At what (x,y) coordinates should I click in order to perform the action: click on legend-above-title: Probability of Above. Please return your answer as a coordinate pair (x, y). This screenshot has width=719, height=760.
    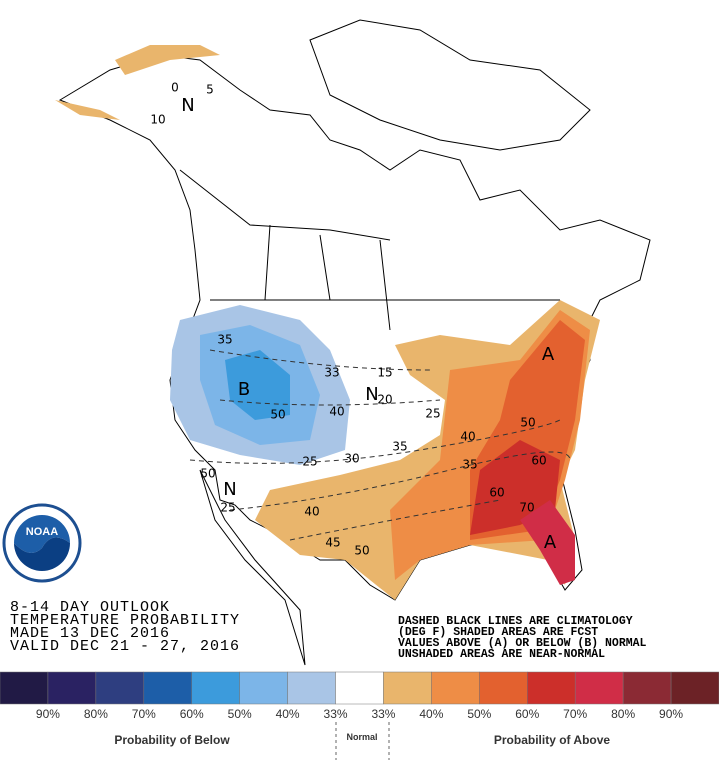
    Looking at the image, I should click on (552, 740).